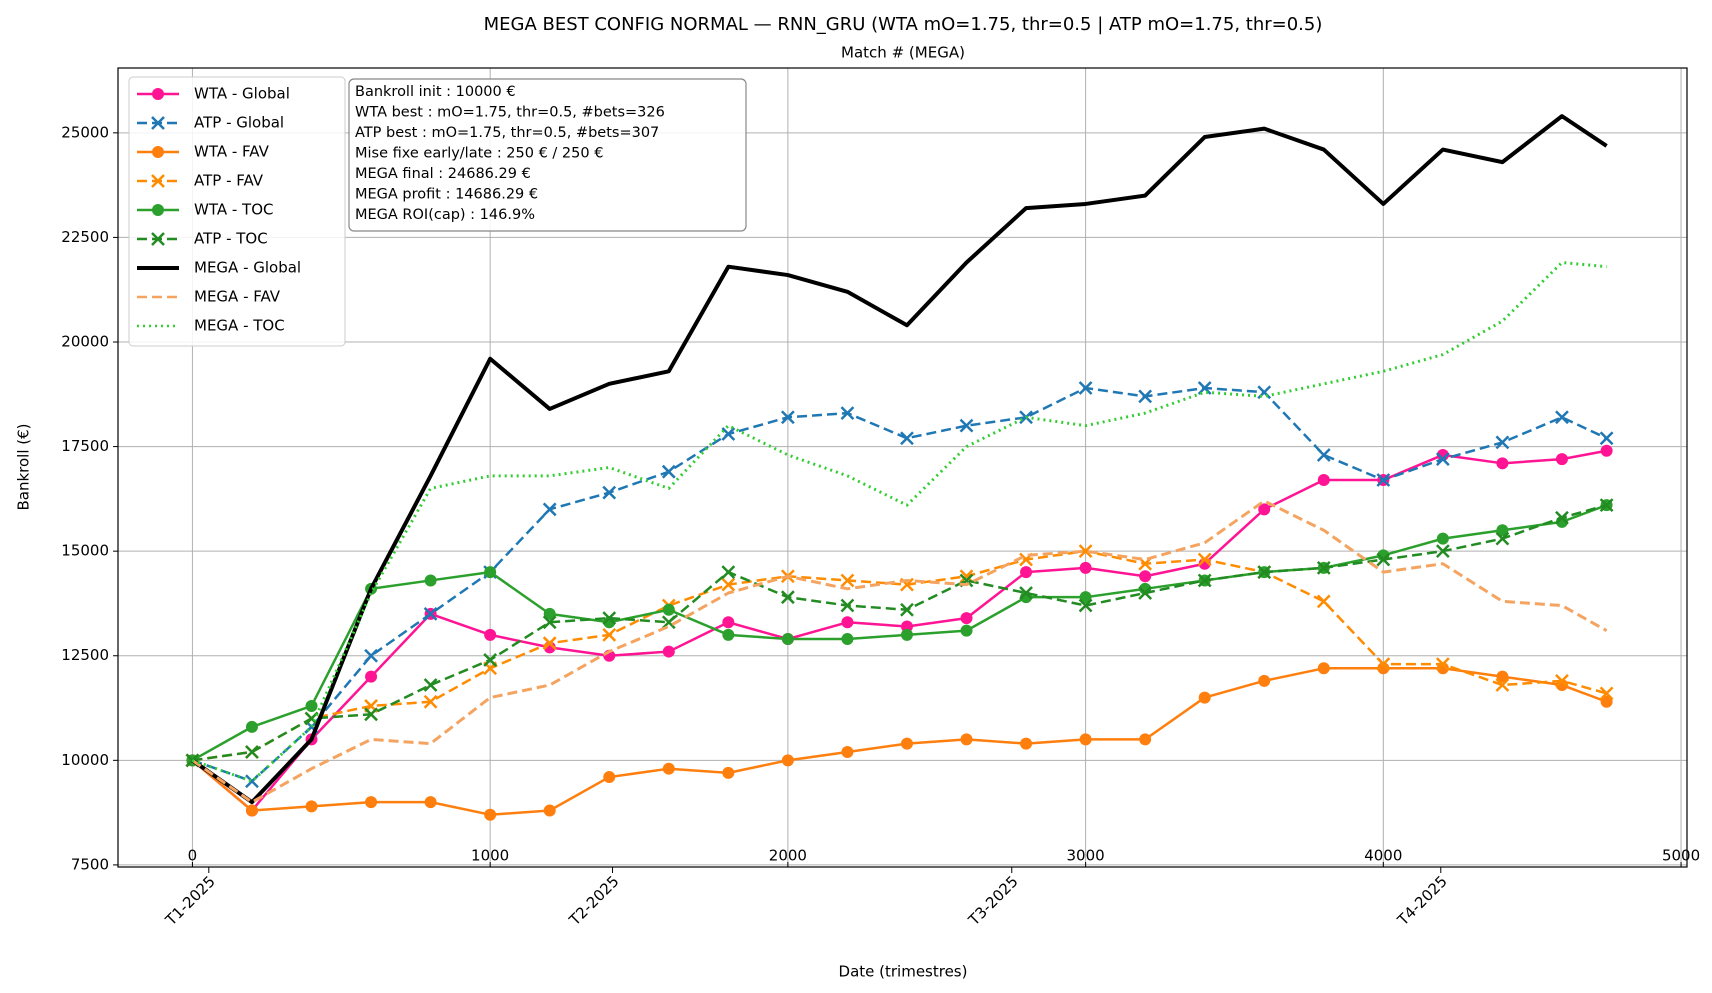  What do you see at coordinates (242, 94) in the screenshot?
I see `legend-label: WTA - Global` at bounding box center [242, 94].